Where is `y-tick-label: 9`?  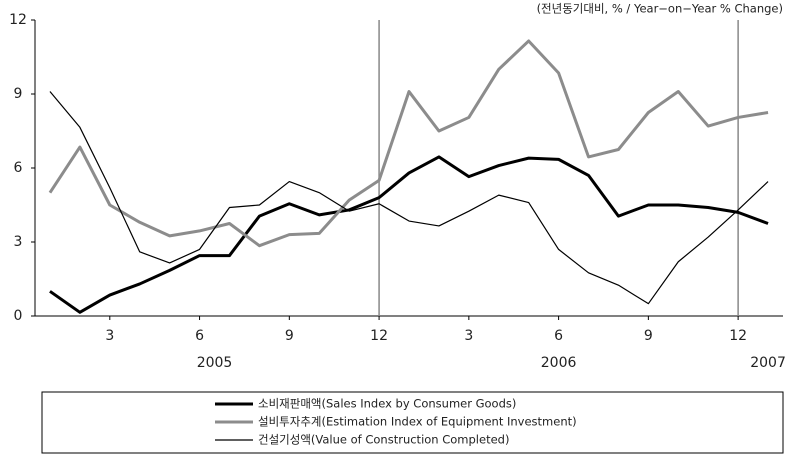
y-tick-label: 9 is located at coordinates (18, 94).